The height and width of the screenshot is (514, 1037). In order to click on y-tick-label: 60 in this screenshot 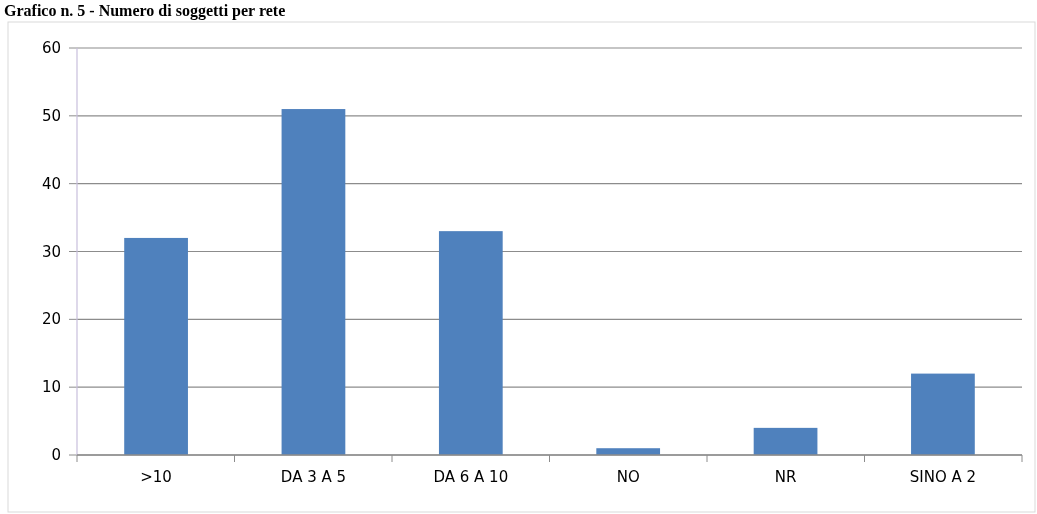, I will do `click(51, 48)`.